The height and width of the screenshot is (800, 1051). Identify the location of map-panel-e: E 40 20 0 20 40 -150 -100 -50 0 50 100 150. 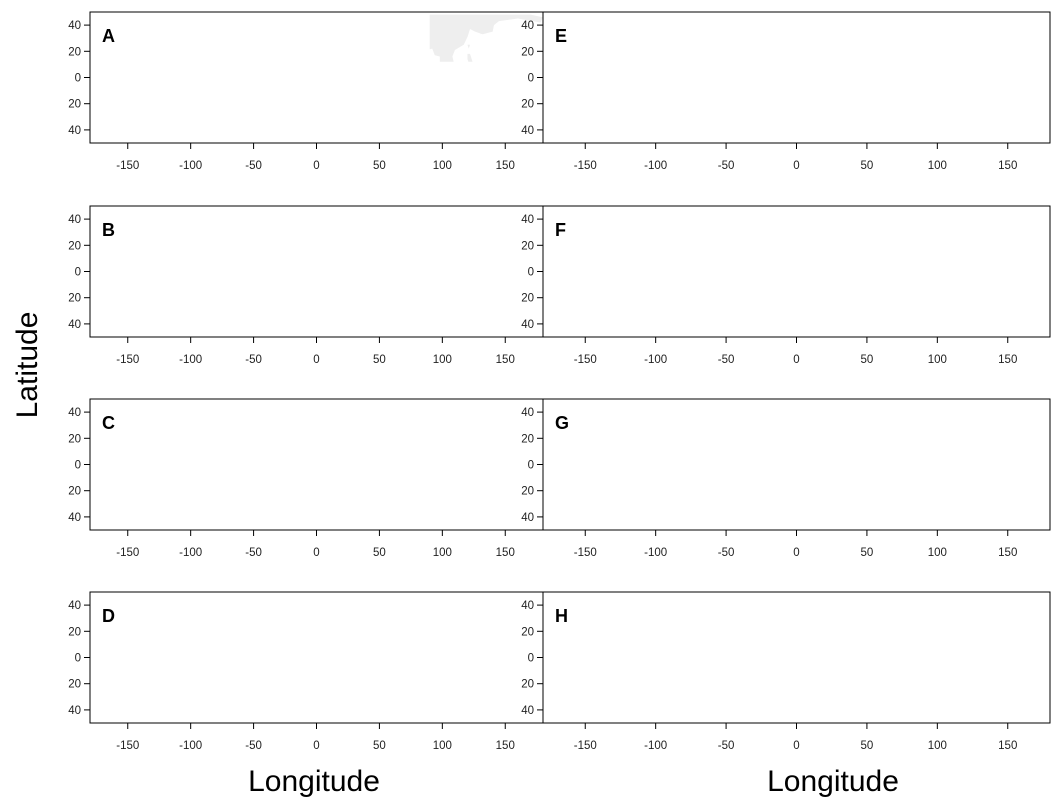
(786, 91).